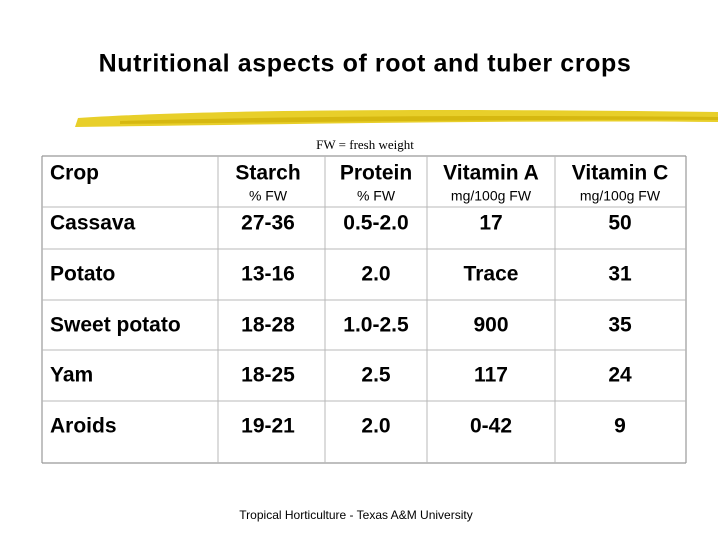 The width and height of the screenshot is (720, 540). What do you see at coordinates (74, 173) in the screenshot?
I see `column-header: Crop` at bounding box center [74, 173].